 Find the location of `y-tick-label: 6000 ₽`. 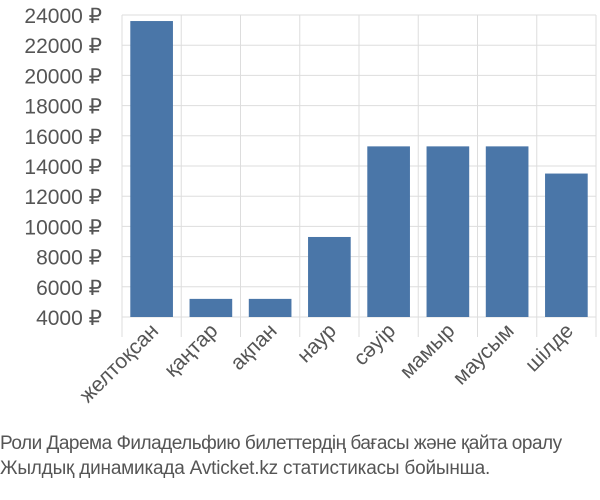

y-tick-label: 6000 ₽ is located at coordinates (69, 288).